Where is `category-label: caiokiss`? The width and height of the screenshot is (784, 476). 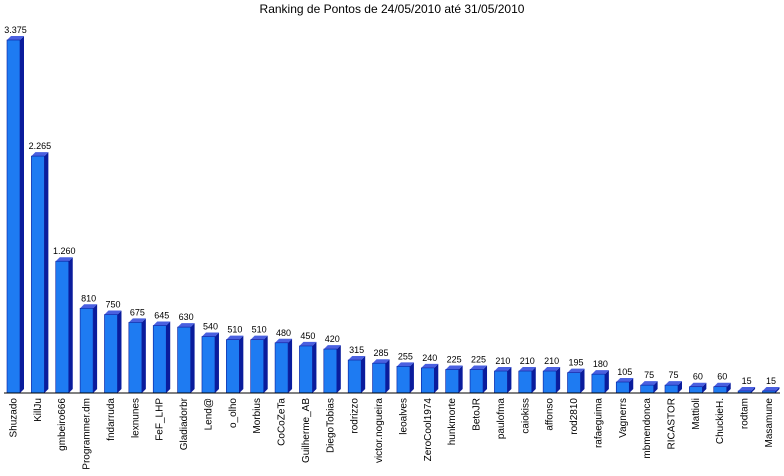 category-label: caiokiss is located at coordinates (525, 416).